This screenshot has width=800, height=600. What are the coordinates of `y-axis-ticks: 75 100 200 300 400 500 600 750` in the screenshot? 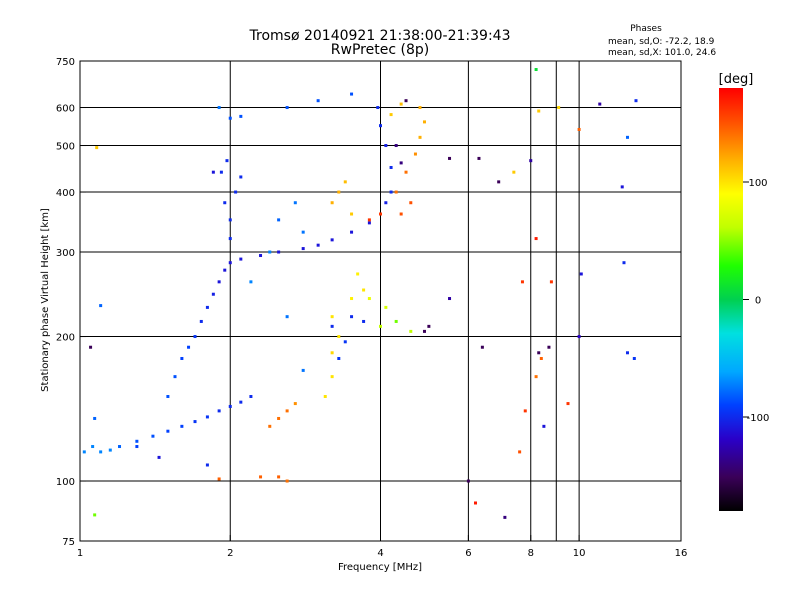 It's located at (71, 302).